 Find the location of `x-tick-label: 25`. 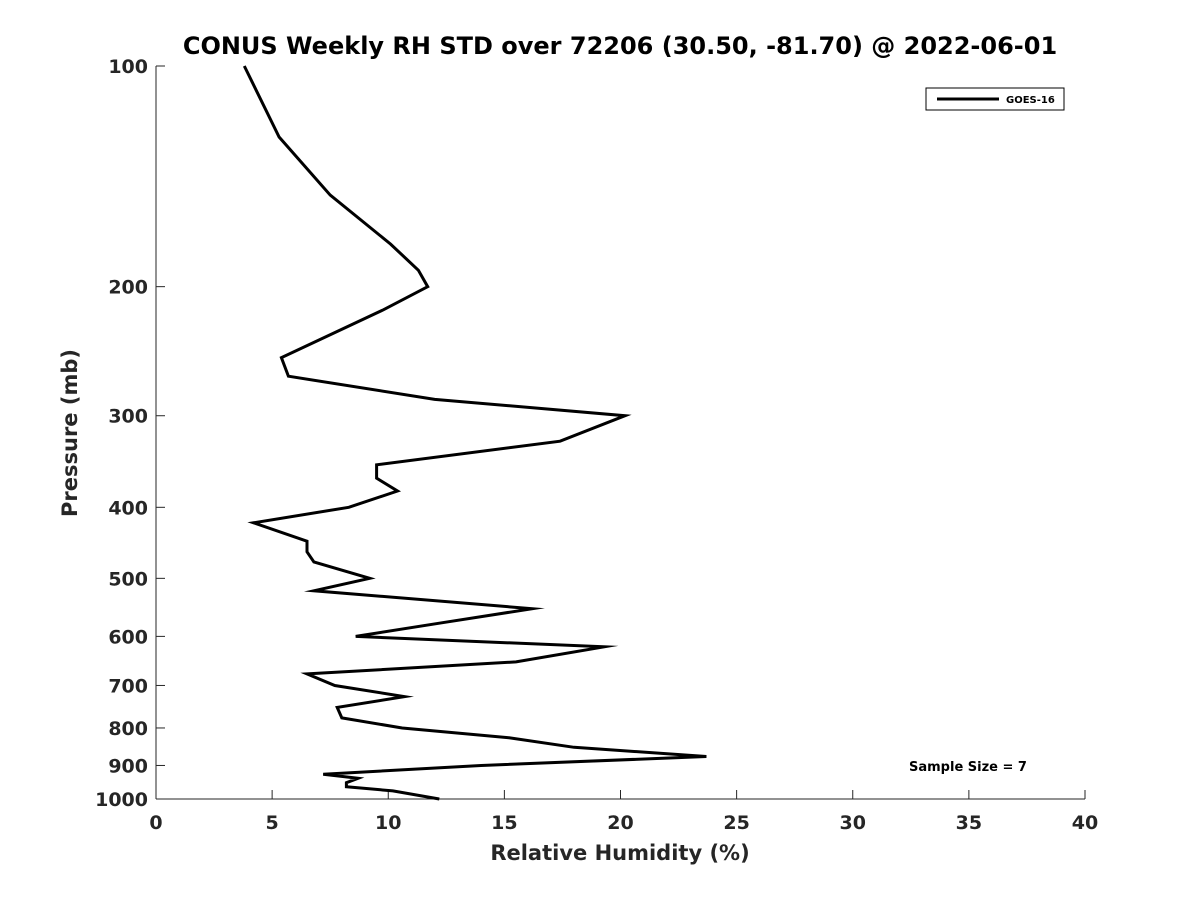

x-tick-label: 25 is located at coordinates (736, 823).